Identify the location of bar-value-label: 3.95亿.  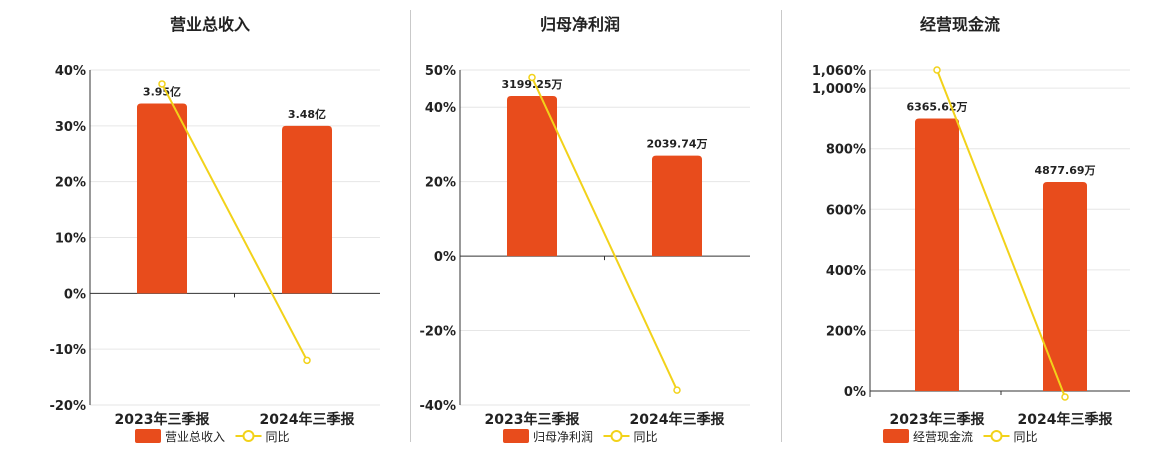
(162, 92).